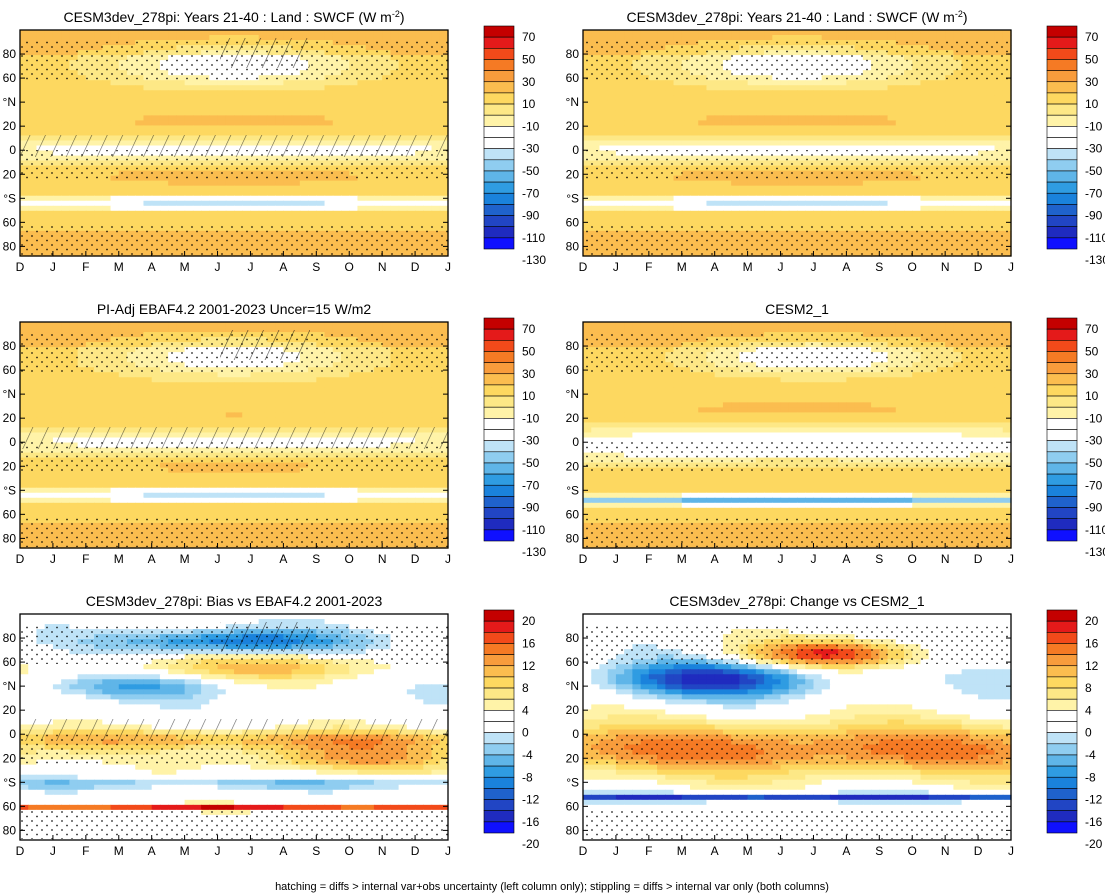 This screenshot has height=895, width=1105. What do you see at coordinates (1092, 82) in the screenshot?
I see `colorbar-label: 30` at bounding box center [1092, 82].